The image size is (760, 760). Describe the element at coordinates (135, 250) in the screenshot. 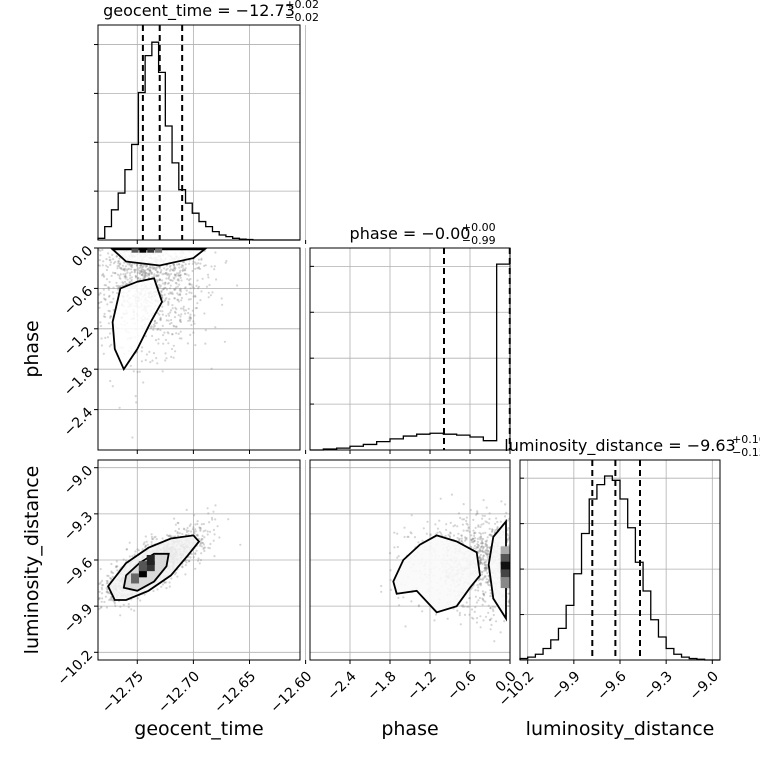

I see `panel-phase-vs-geocent_time-density-cell` at that location.